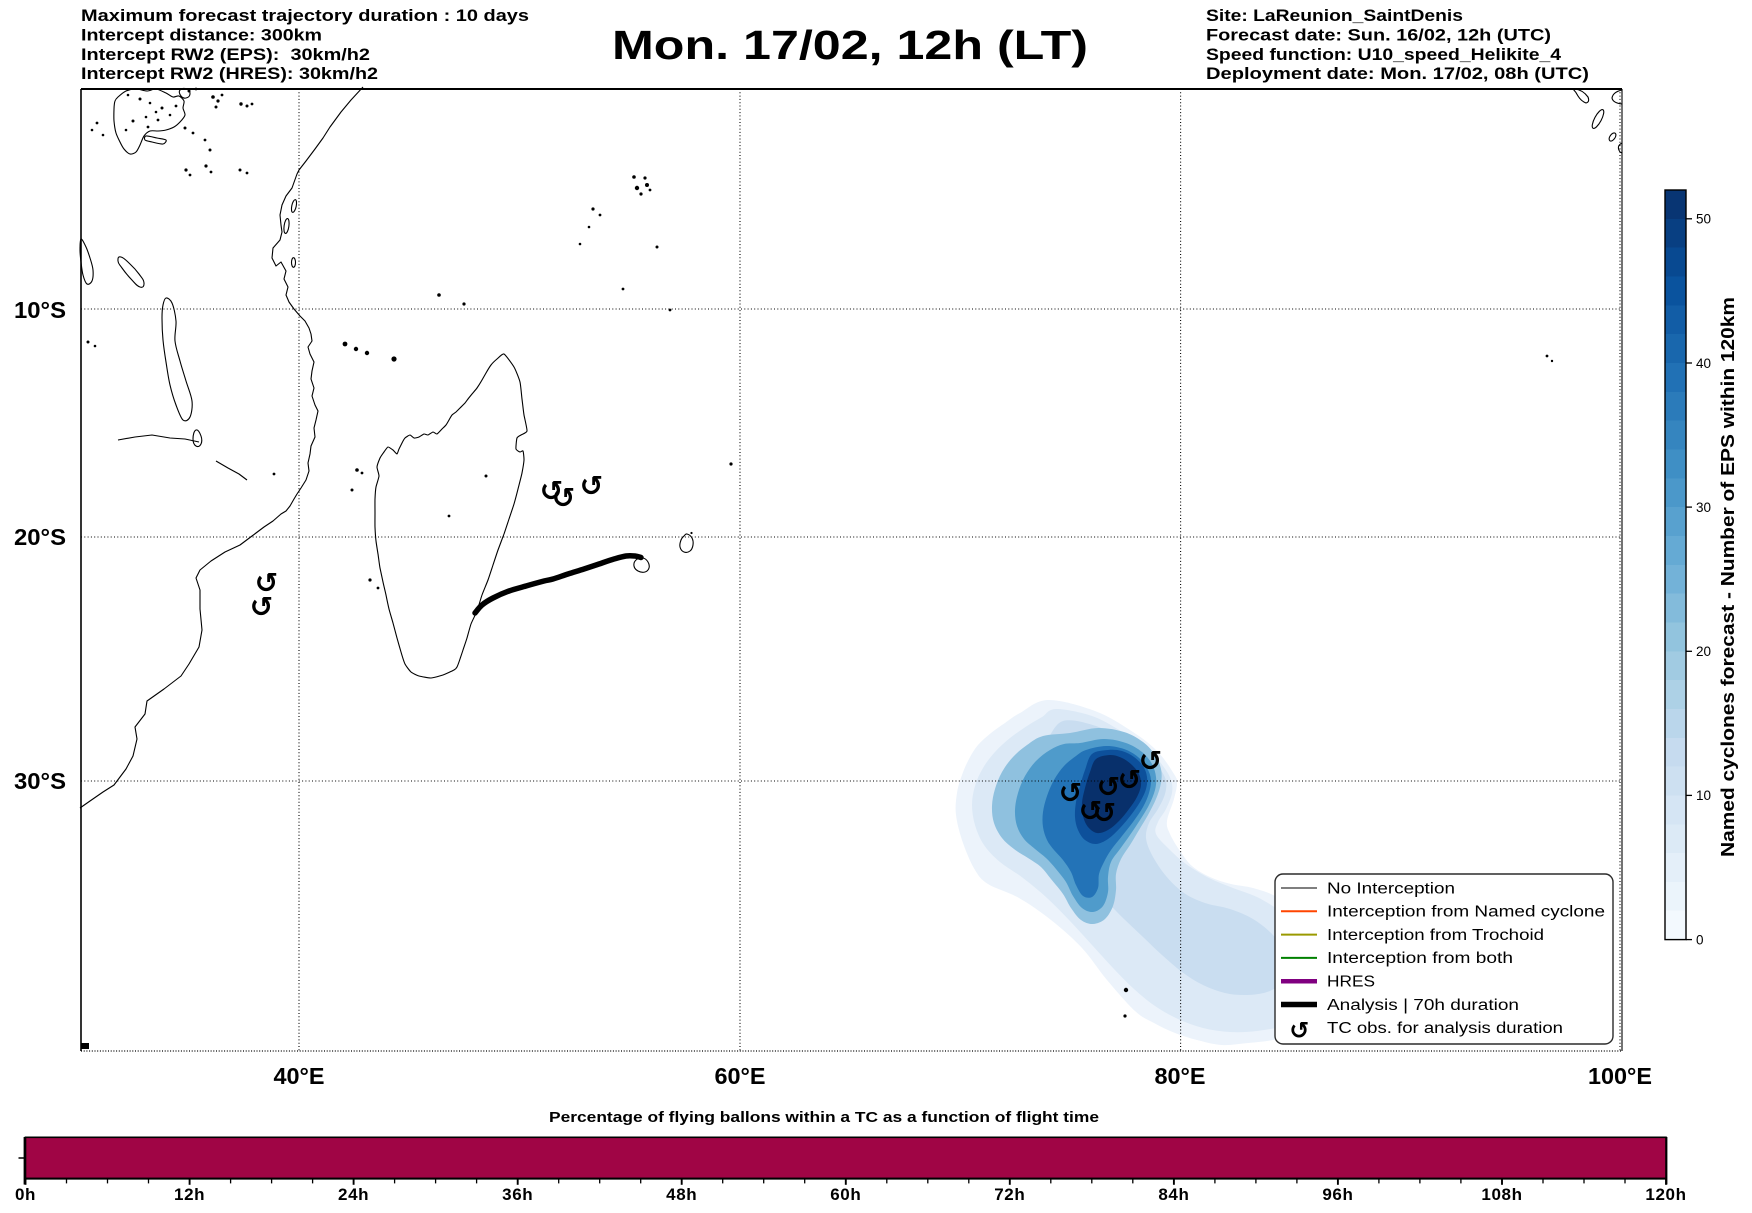 This screenshot has height=1213, width=1752. Describe the element at coordinates (1334, 16) in the screenshot. I see `svg-text: Site: LaReunion_SaintDenis` at that location.